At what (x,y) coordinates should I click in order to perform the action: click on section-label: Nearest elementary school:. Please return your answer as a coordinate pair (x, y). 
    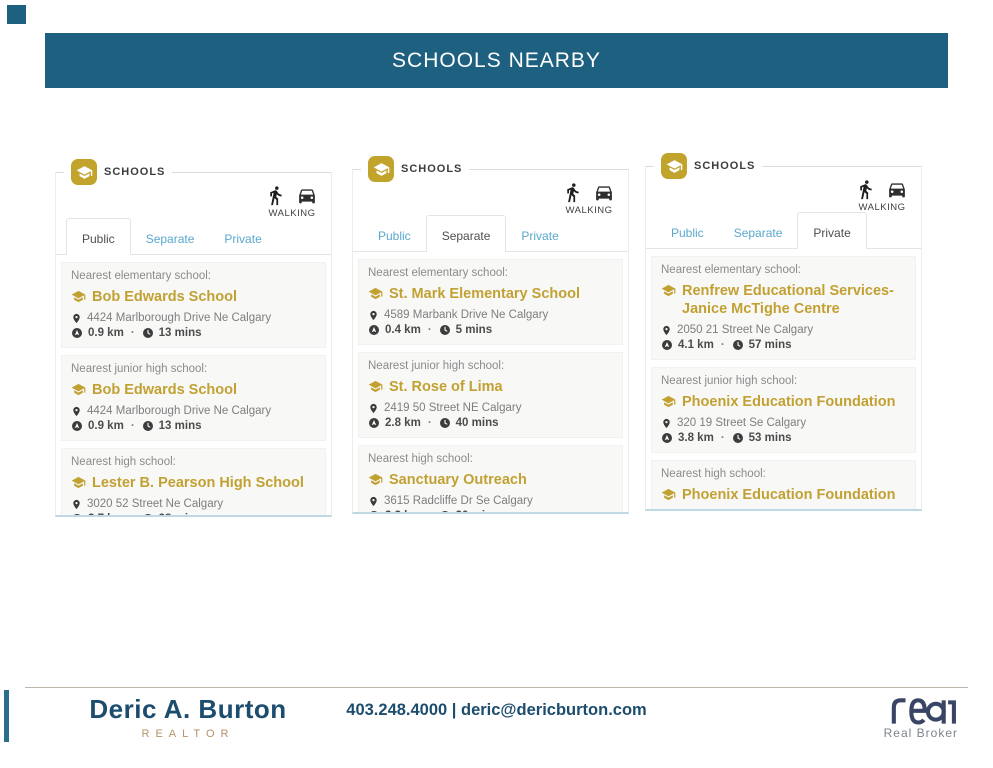
    Looking at the image, I should click on (438, 273).